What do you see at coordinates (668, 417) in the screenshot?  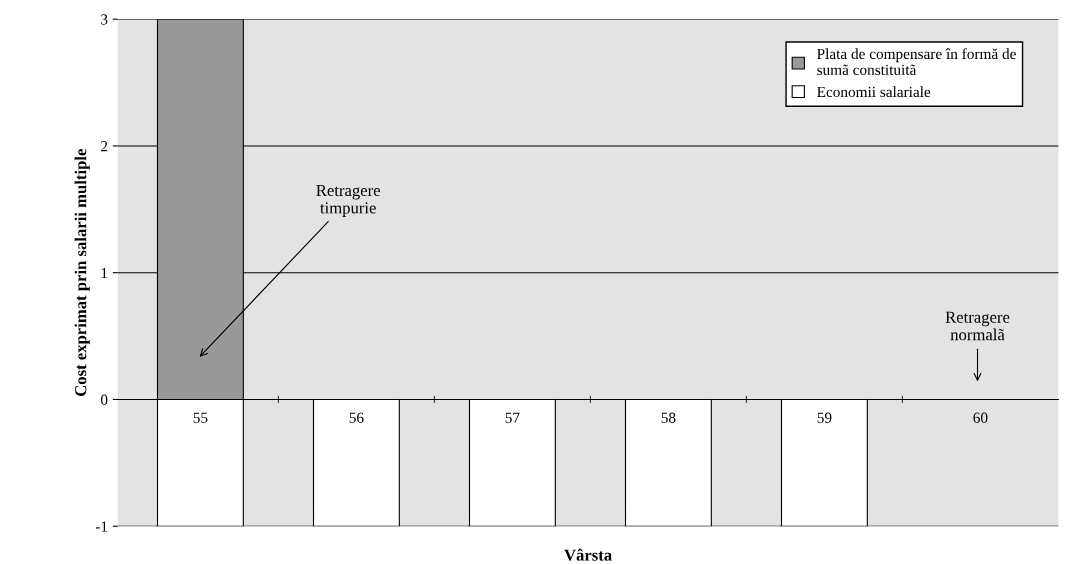 I see `x-tick-label: 58` at bounding box center [668, 417].